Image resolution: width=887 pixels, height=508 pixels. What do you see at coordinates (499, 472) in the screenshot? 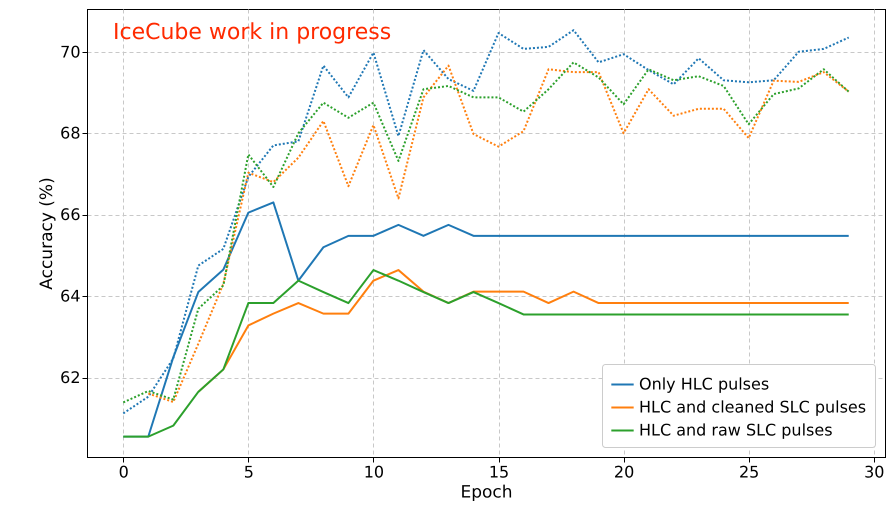
I see `x-tick-label: 15` at bounding box center [499, 472].